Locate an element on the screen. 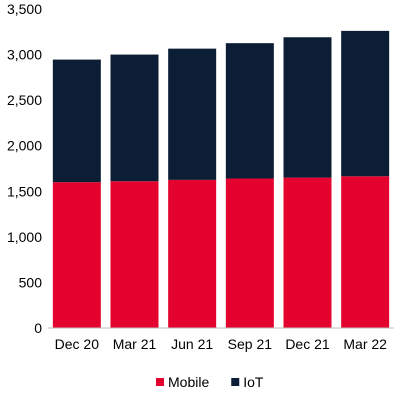 This screenshot has height=405, width=400. y-axis: 0 500 1,000 1,500 2,000 2,500 3,000 3,500 is located at coordinates (24, 168).